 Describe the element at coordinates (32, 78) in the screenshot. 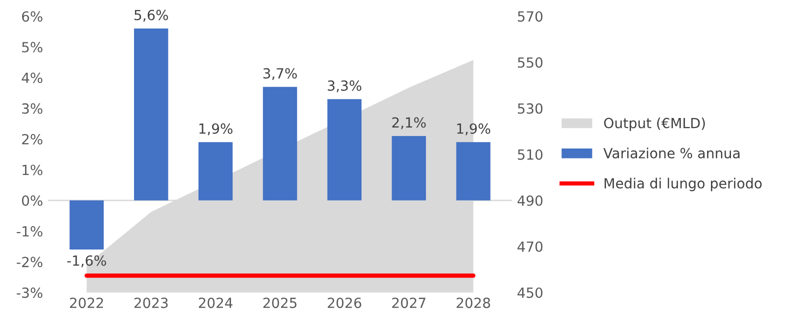

I see `y-tick-label: 4%` at that location.